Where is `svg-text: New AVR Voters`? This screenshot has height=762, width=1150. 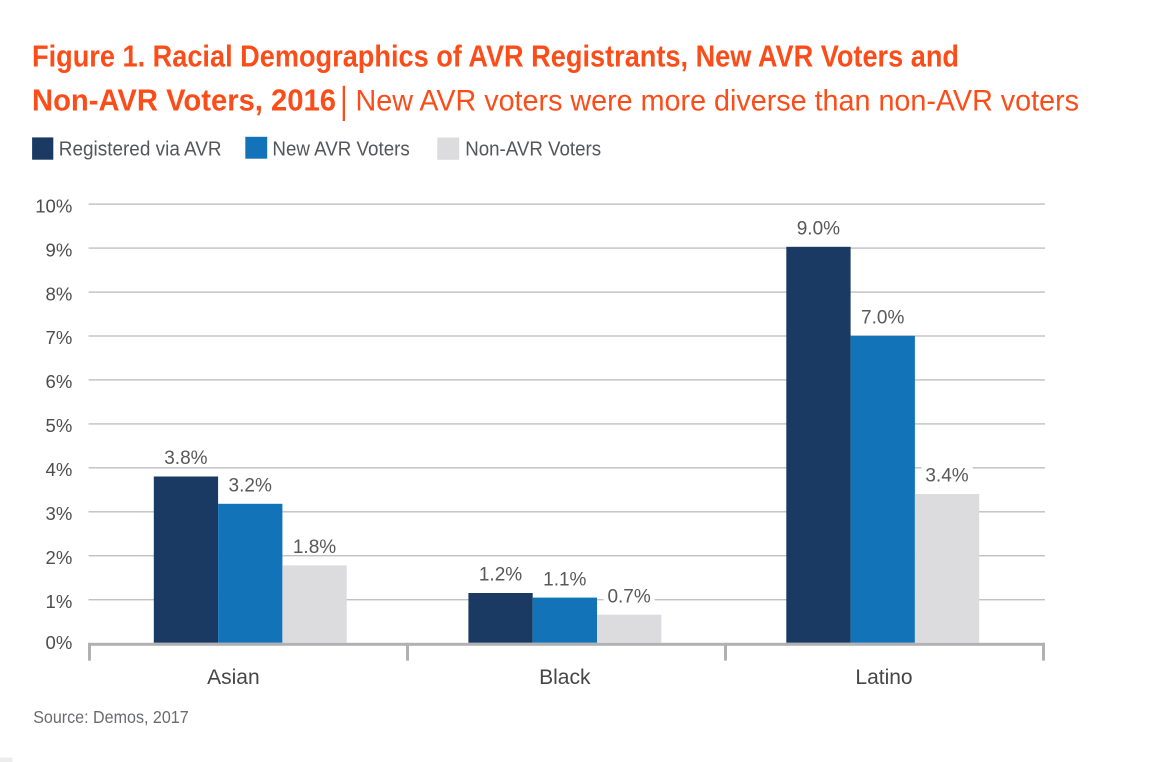 svg-text: New AVR Voters is located at coordinates (340, 150).